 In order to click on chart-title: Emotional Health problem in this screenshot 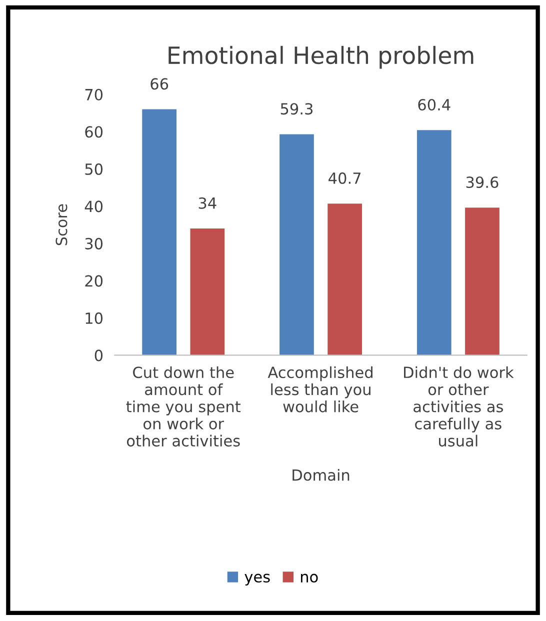, I will do `click(321, 57)`.